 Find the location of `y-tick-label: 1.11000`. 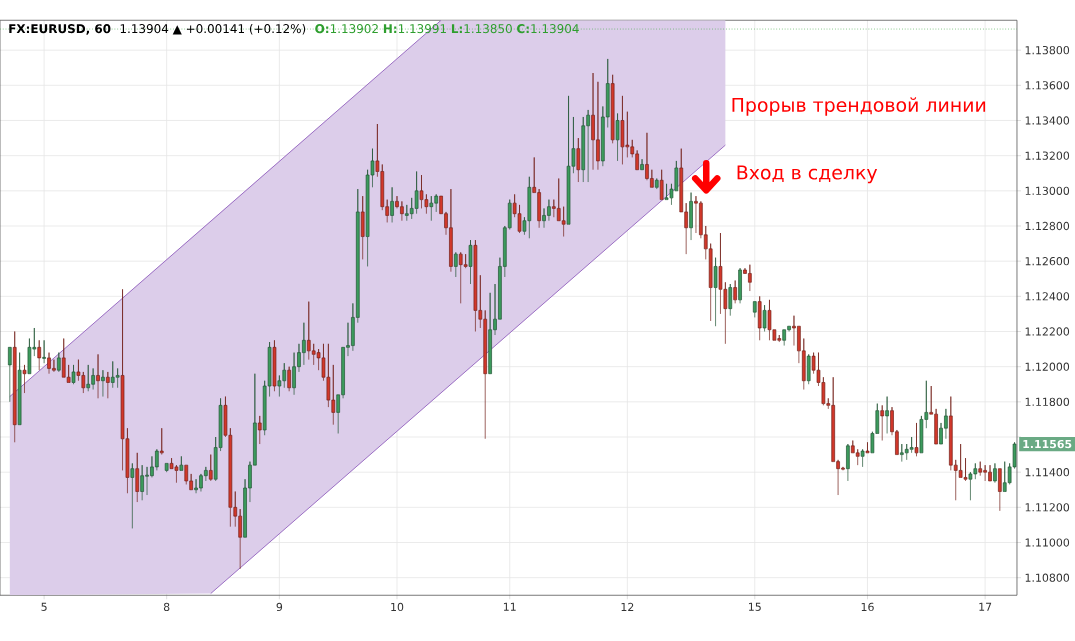

y-tick-label: 1.11000 is located at coordinates (1047, 542).